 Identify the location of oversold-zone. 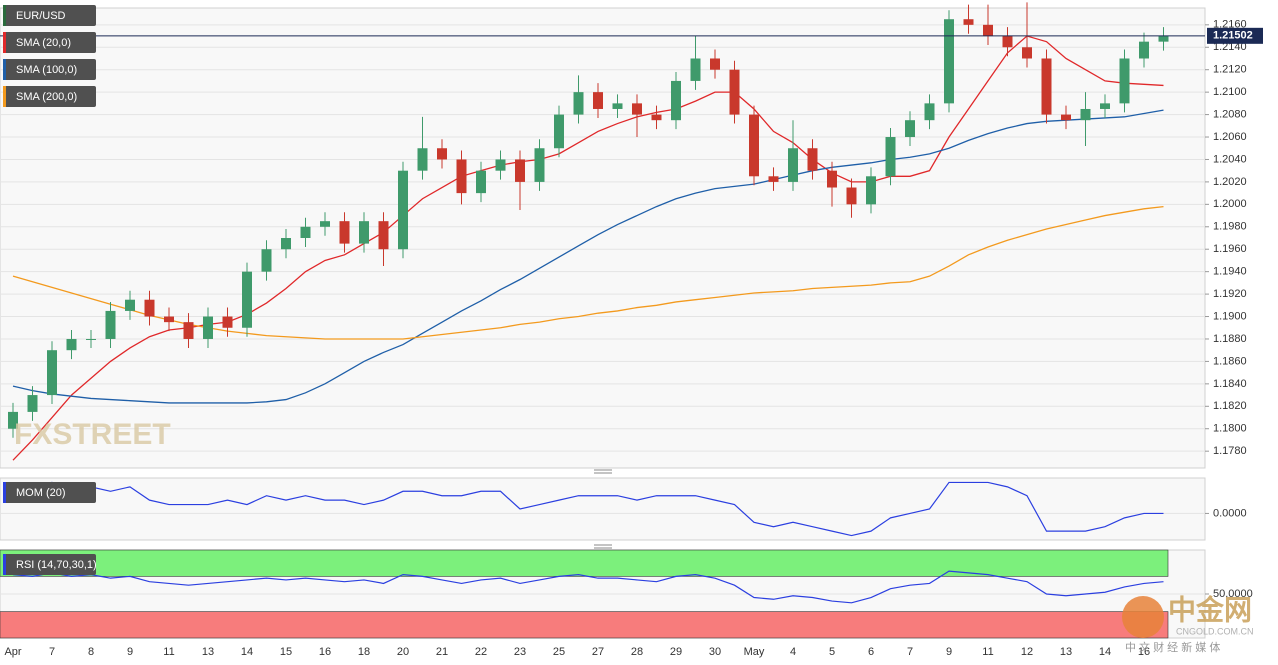
(584, 625).